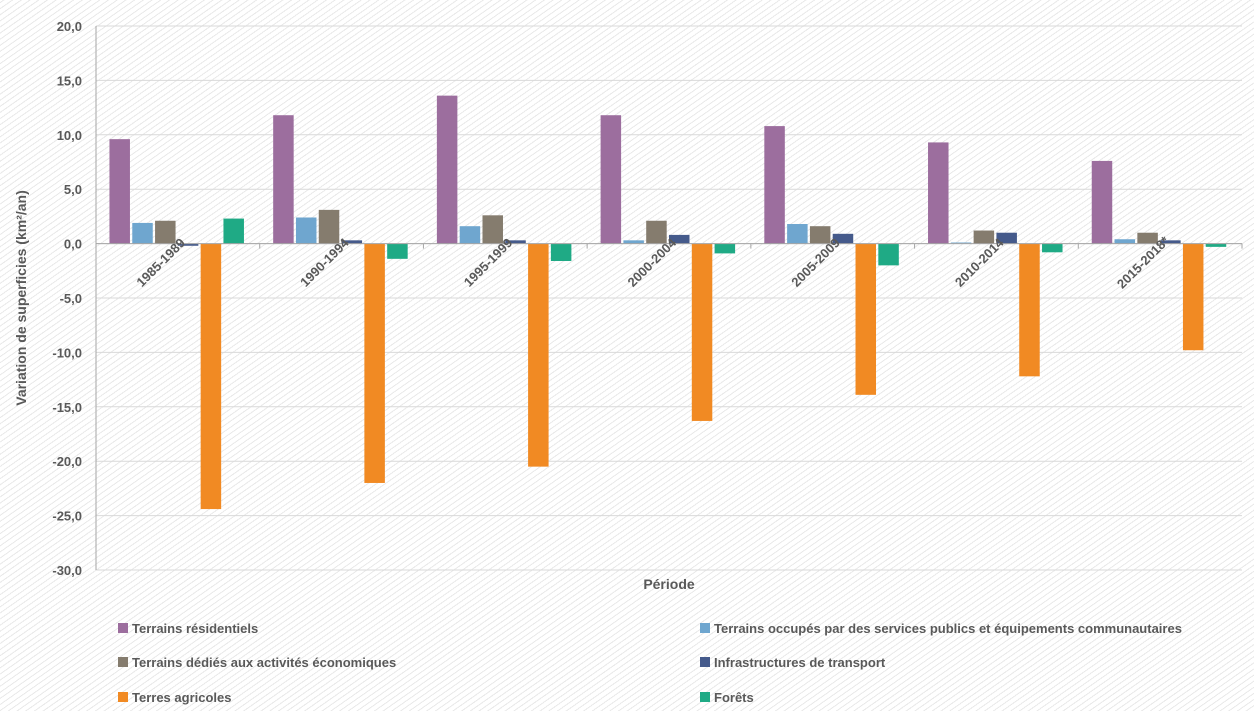  Describe the element at coordinates (69, 80) in the screenshot. I see `y-tick-label: 15,0` at that location.